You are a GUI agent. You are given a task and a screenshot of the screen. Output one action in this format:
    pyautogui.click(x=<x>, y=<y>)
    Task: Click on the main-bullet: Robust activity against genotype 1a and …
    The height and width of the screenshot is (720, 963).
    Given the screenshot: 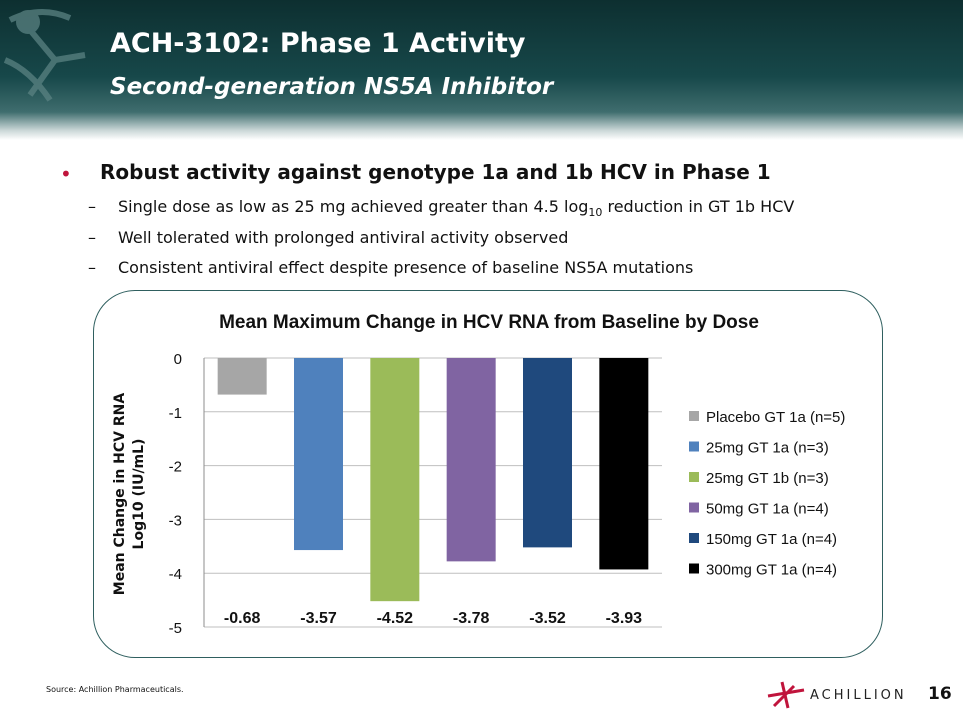 What is the action you would take?
    pyautogui.click(x=435, y=172)
    